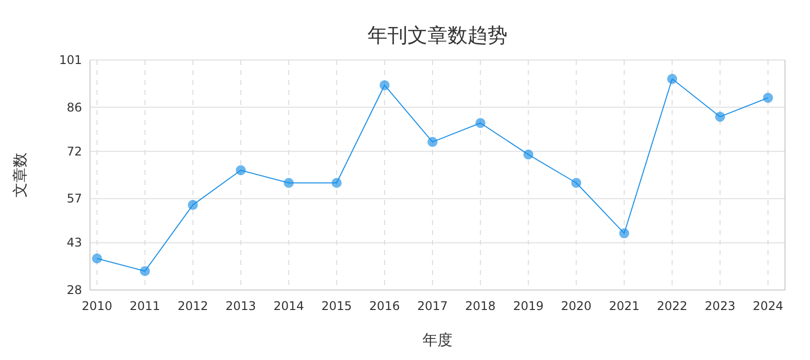 This screenshot has height=360, width=810. I want to click on y-tick-label: 101, so click(70, 60).